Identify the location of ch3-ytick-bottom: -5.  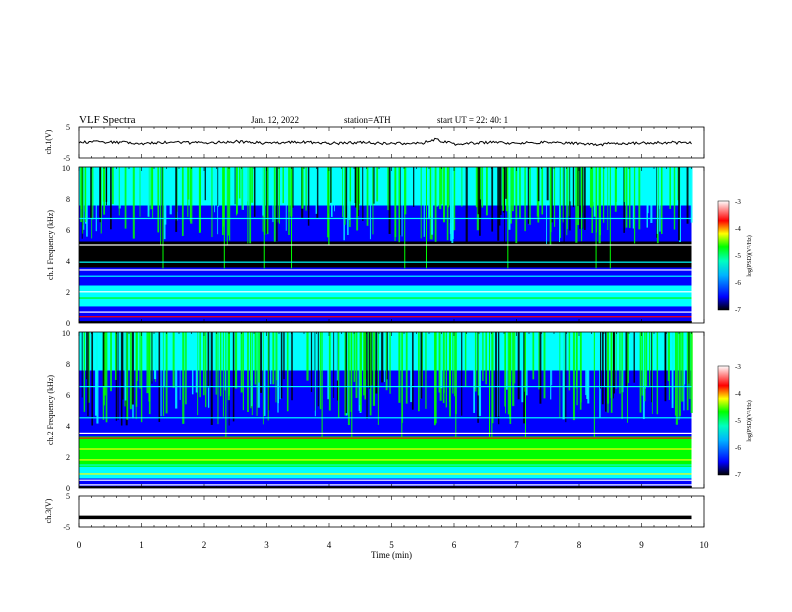
(66, 527).